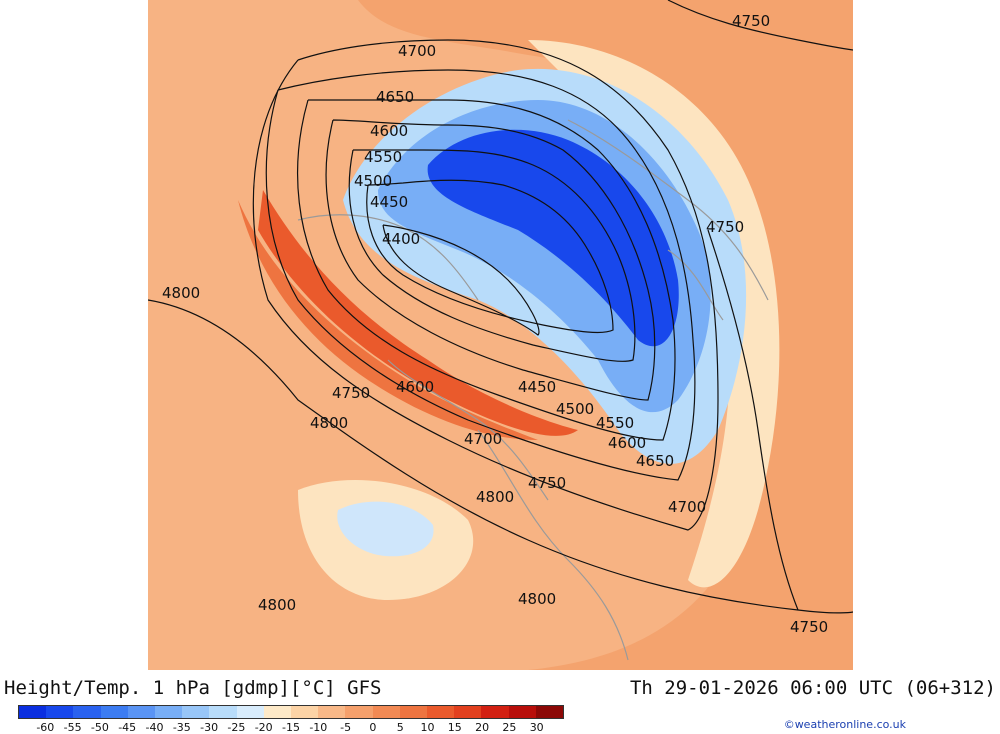  I want to click on colorbar-label: -30, so click(209, 727).